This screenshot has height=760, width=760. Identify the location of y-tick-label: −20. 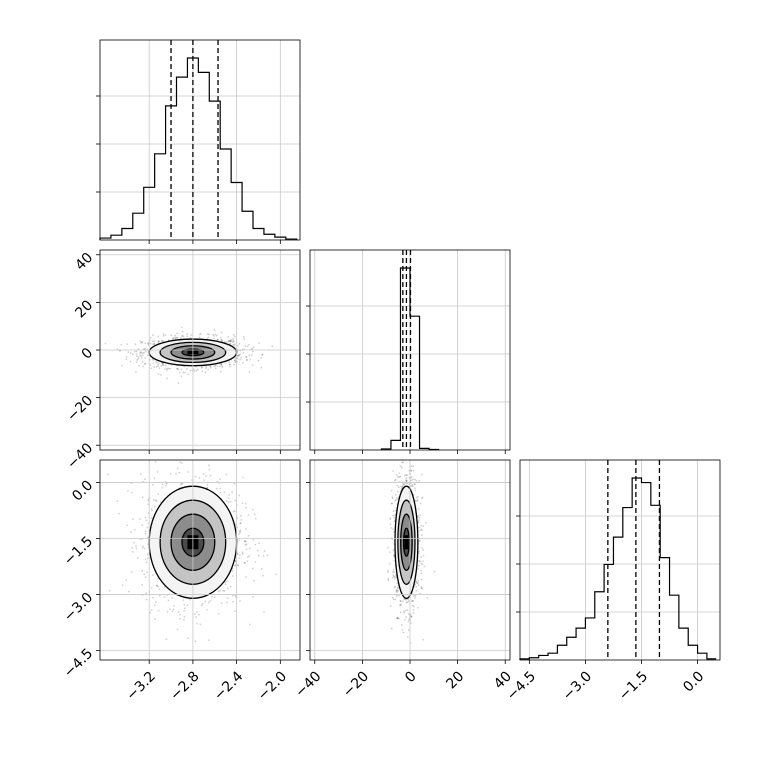
(80, 409).